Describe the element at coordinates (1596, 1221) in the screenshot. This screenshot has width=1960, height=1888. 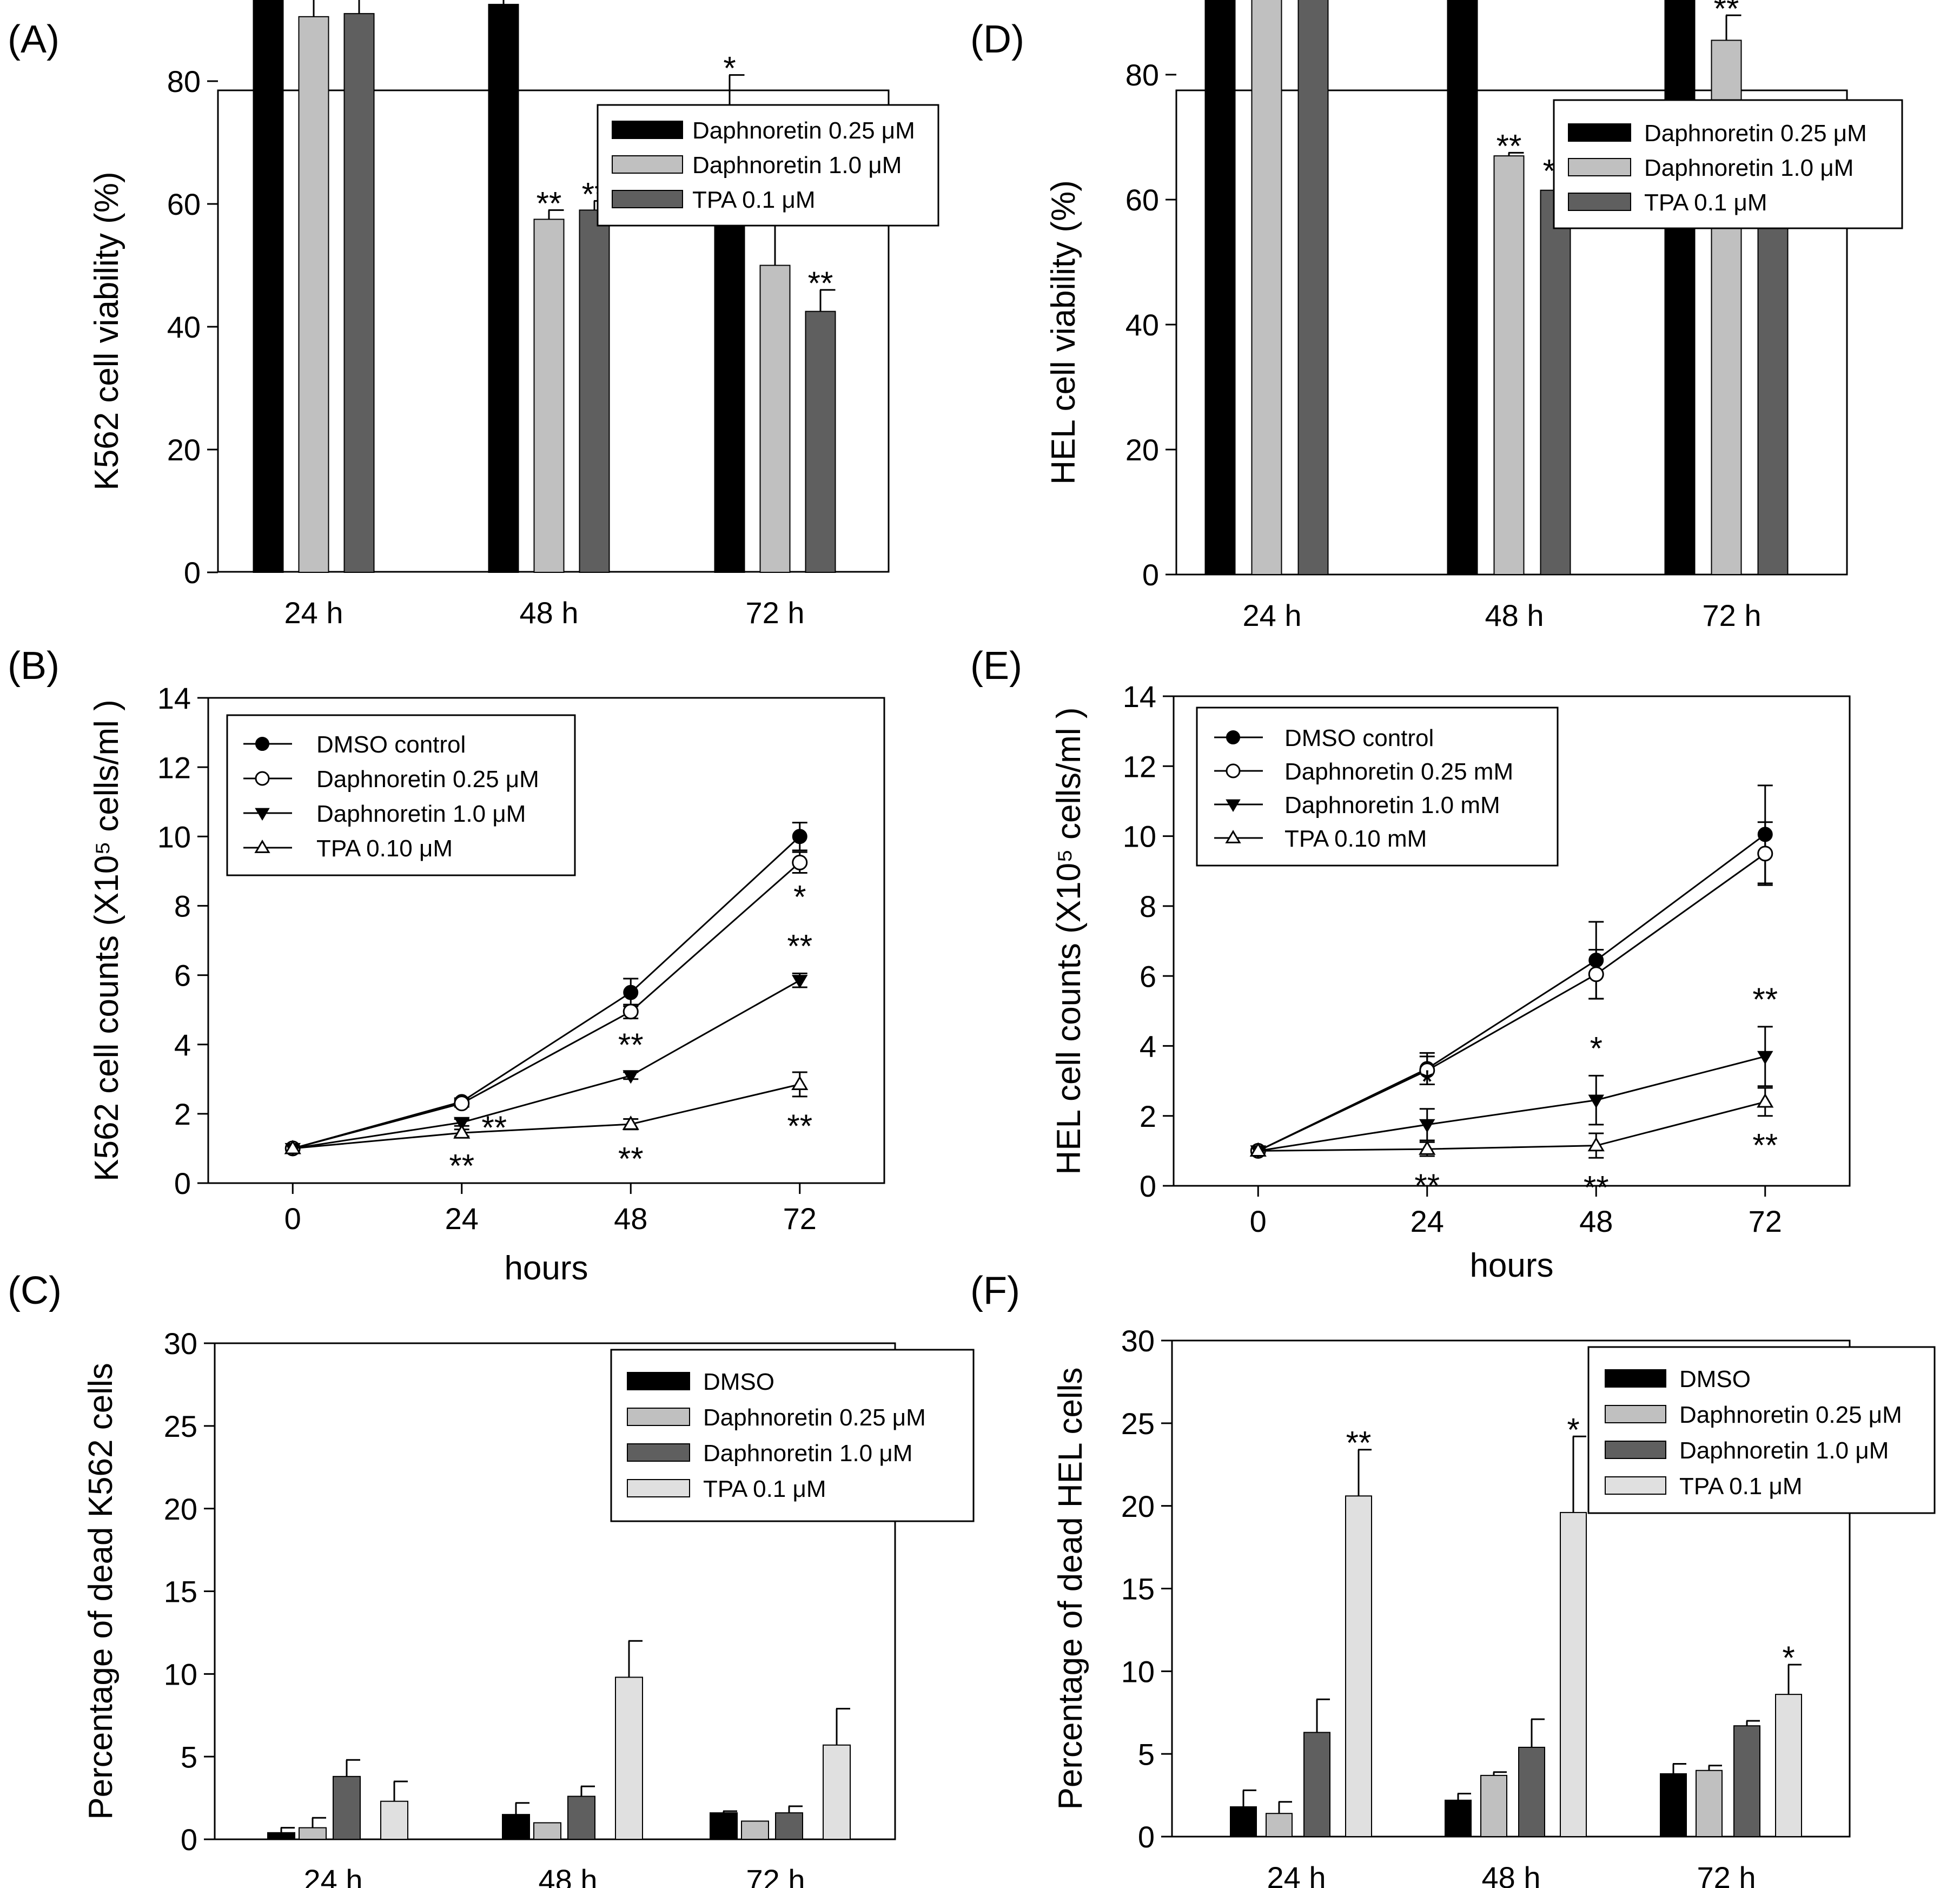
I see `x-tick-label: 48` at that location.